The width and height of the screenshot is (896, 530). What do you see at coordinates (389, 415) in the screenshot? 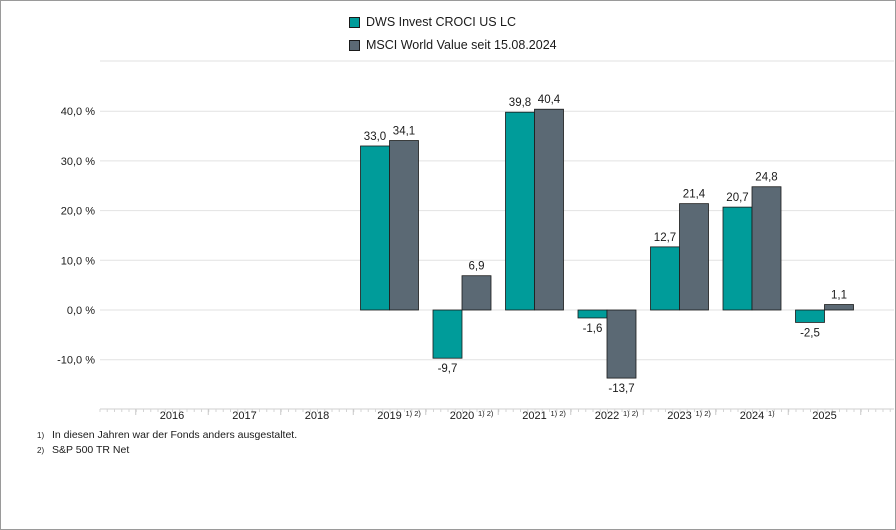
I see `x-tick-label: 2019` at bounding box center [389, 415].